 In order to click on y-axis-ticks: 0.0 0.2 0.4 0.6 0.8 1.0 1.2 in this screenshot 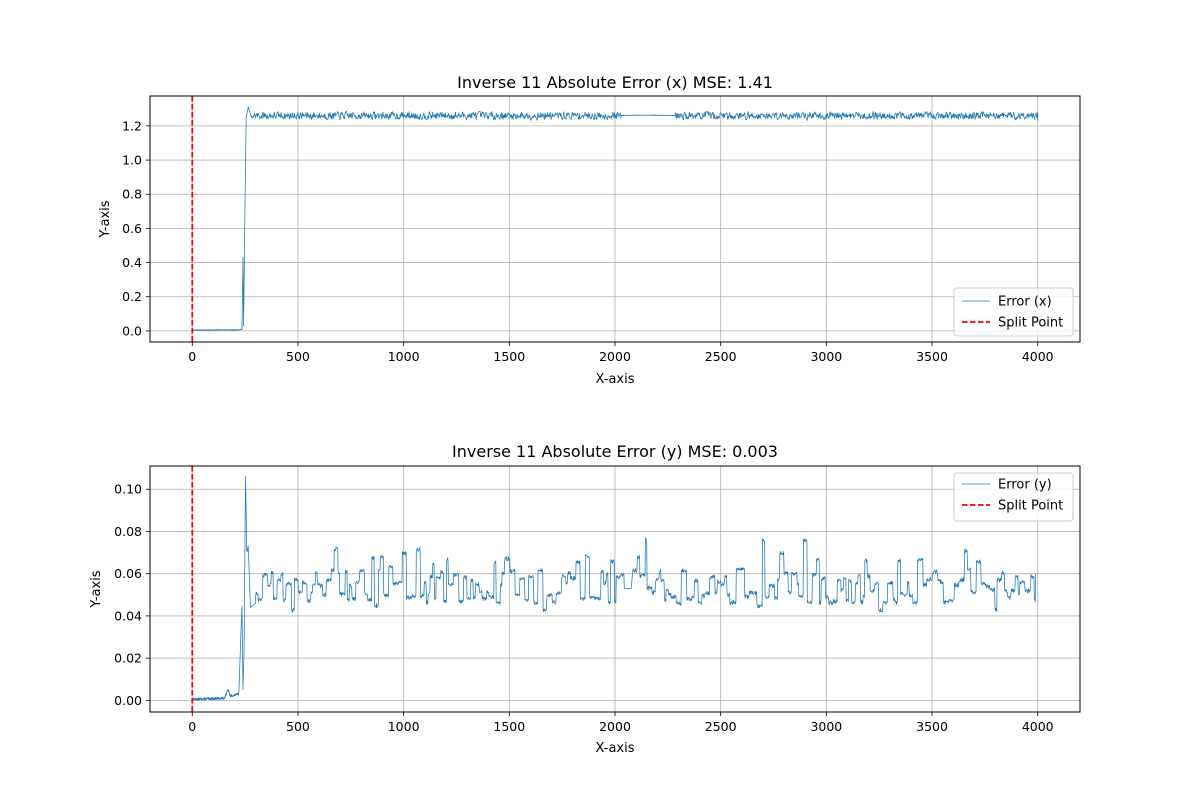, I will do `click(136, 228)`.